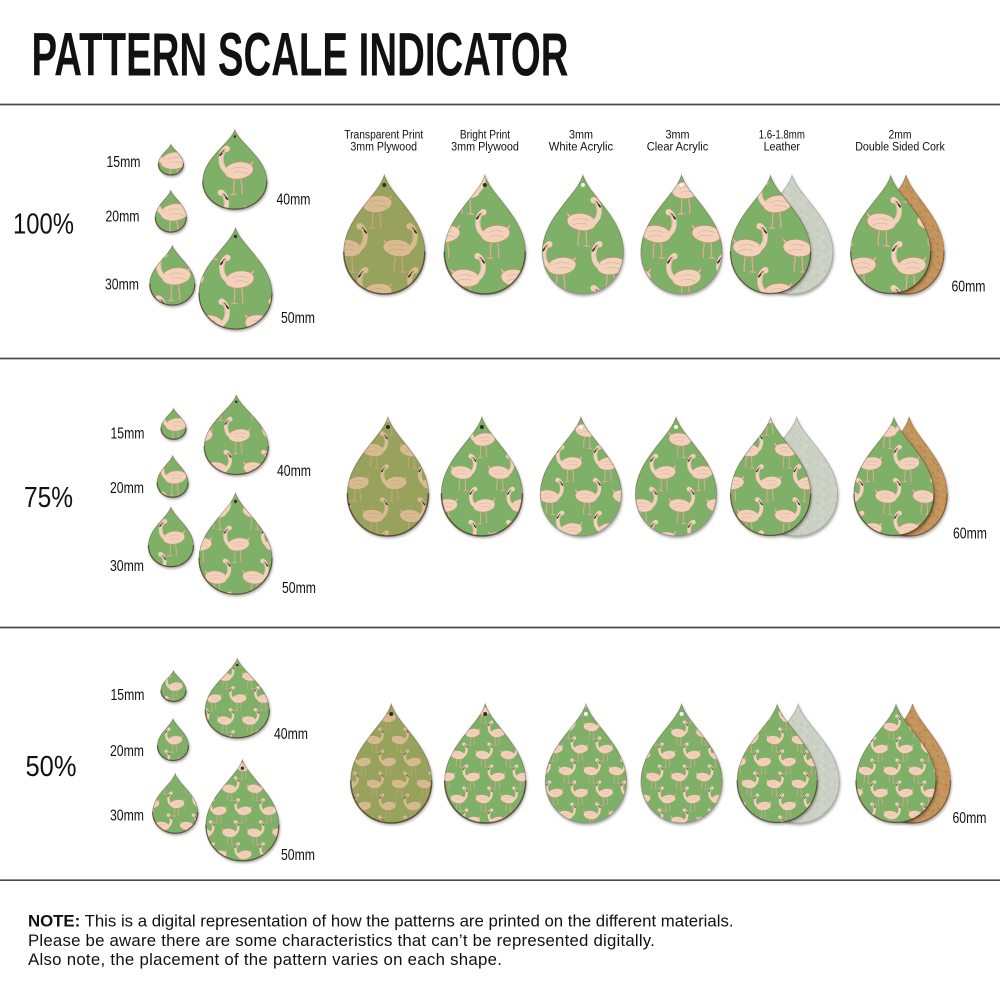 The height and width of the screenshot is (1000, 1000). What do you see at coordinates (581, 148) in the screenshot?
I see `svg-text: White Acrylic` at bounding box center [581, 148].